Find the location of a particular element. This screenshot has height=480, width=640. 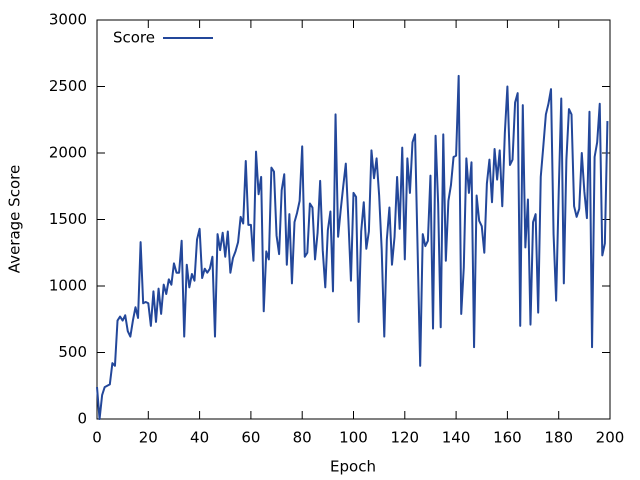

x-tick-label: 160 is located at coordinates (507, 438).